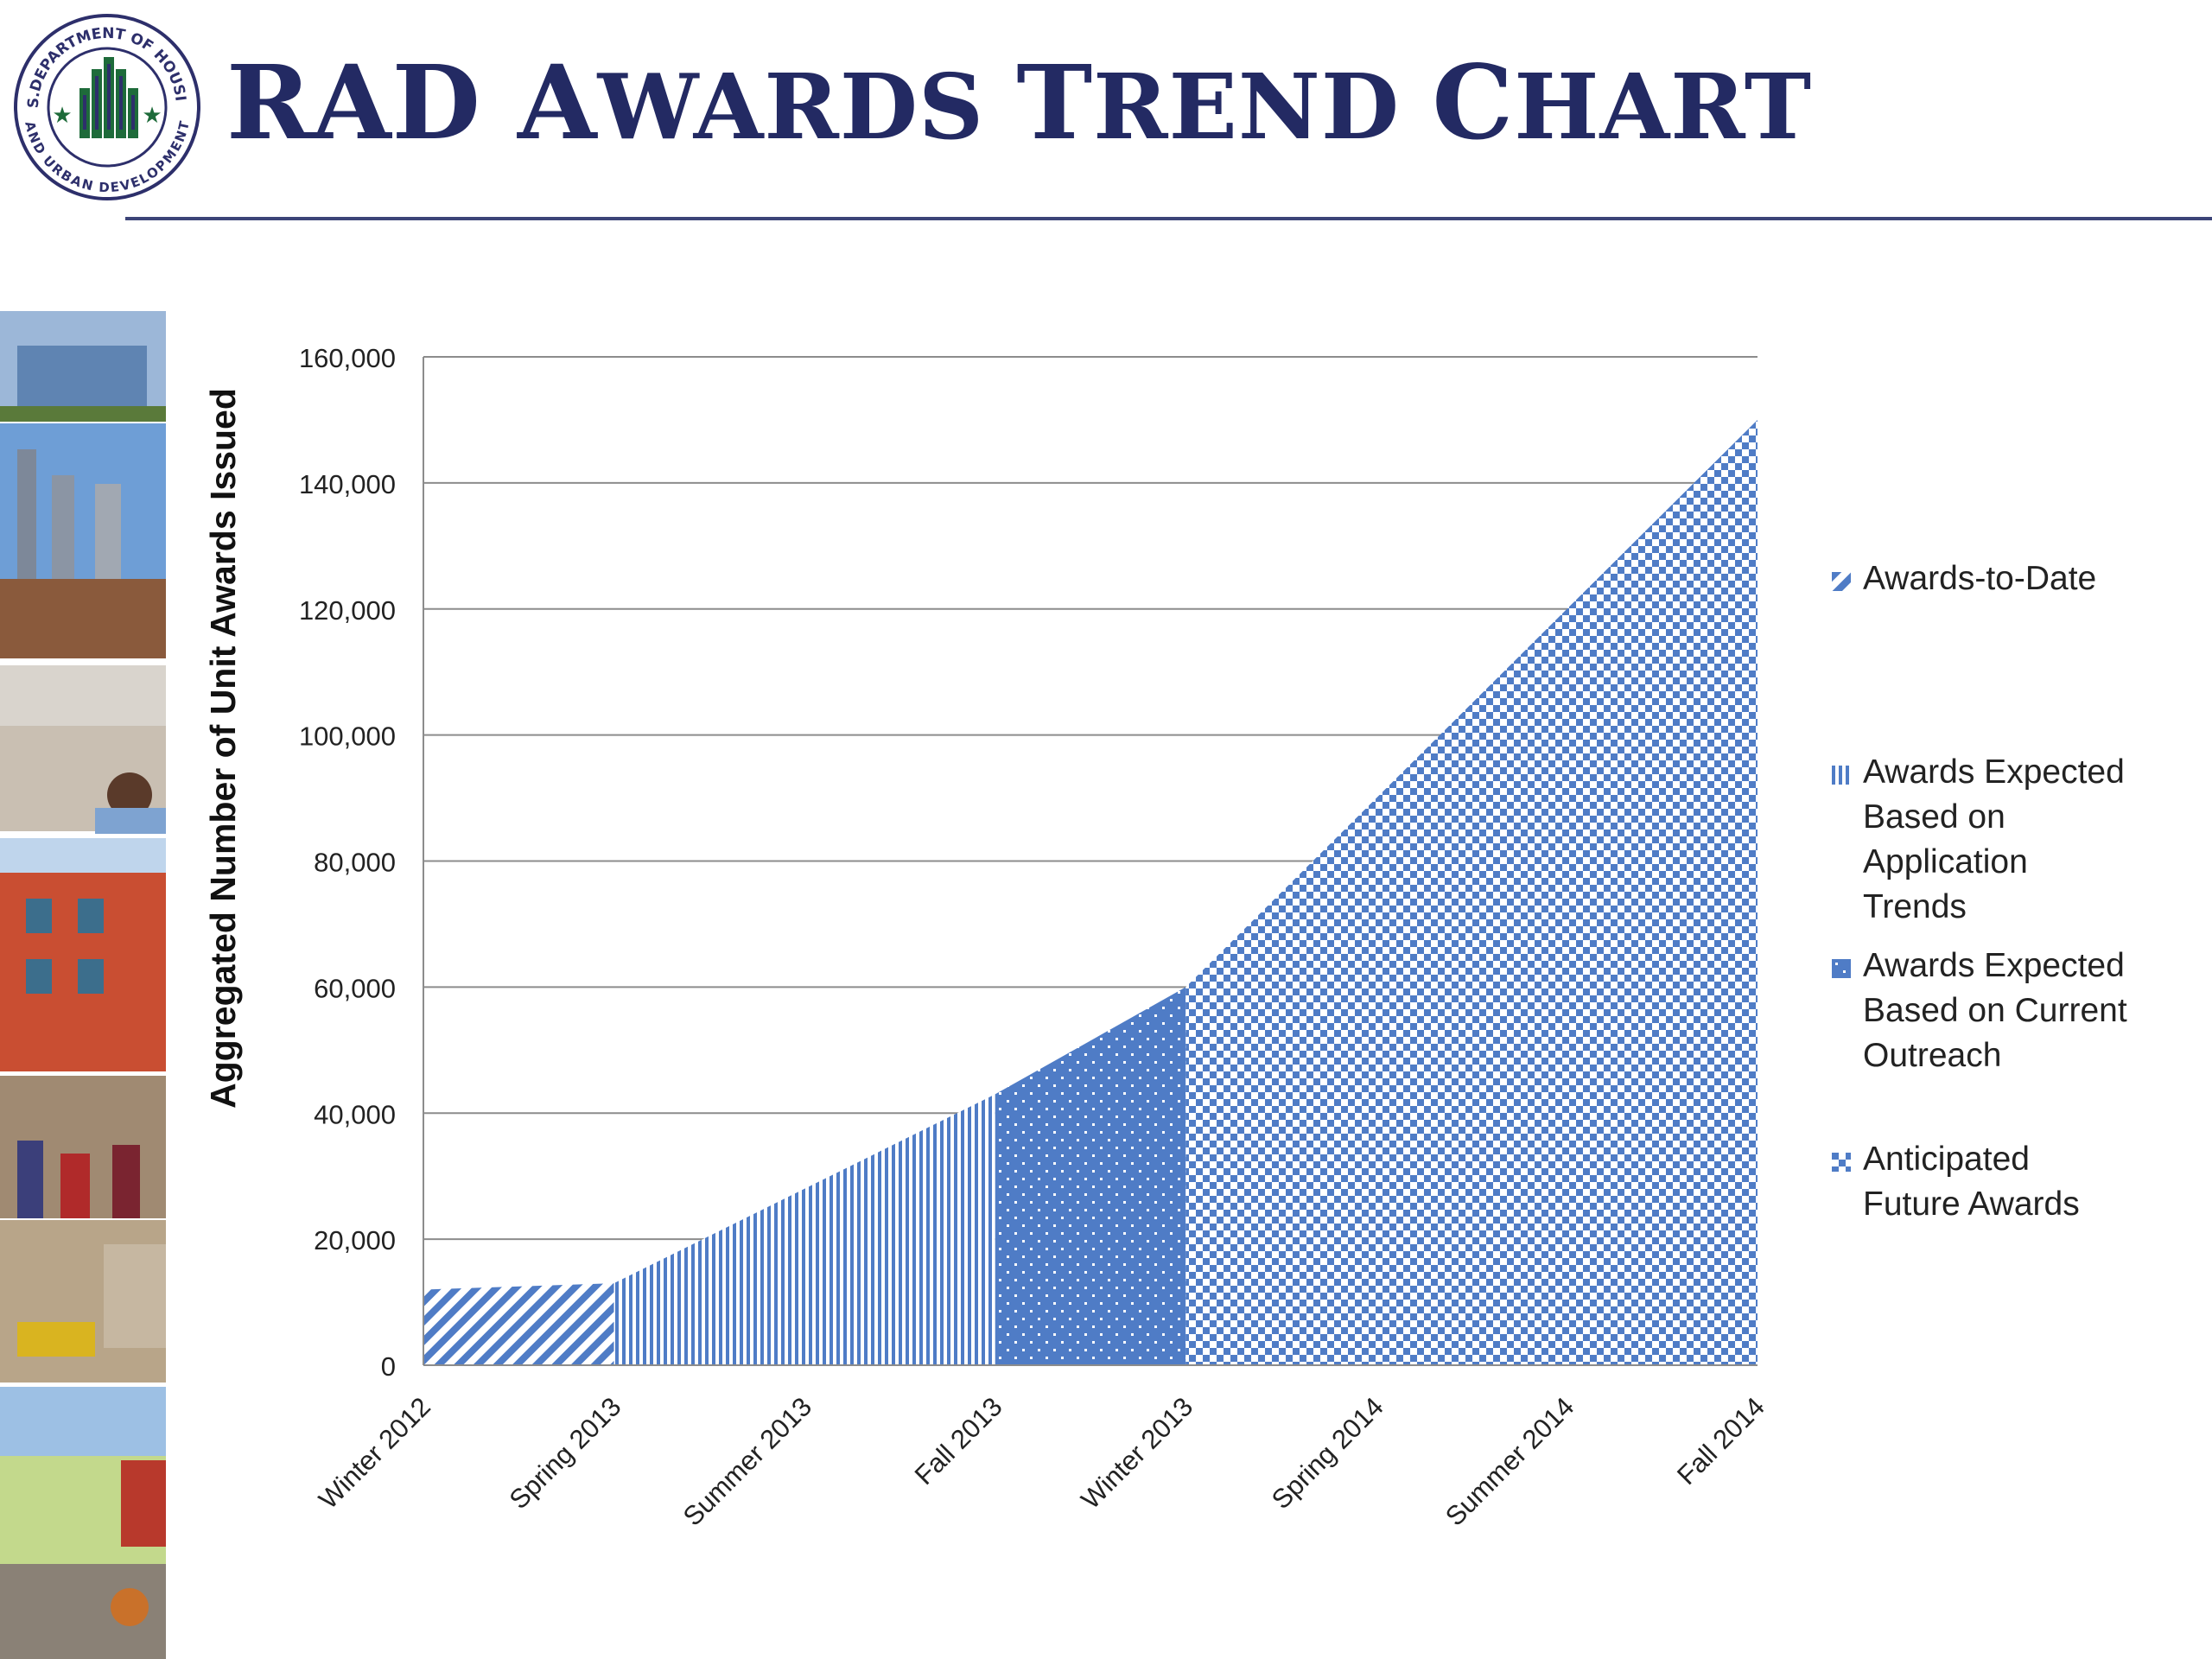 This screenshot has height=1659, width=2212. I want to click on legend-label-line: Awards-to-Date, so click(1980, 578).